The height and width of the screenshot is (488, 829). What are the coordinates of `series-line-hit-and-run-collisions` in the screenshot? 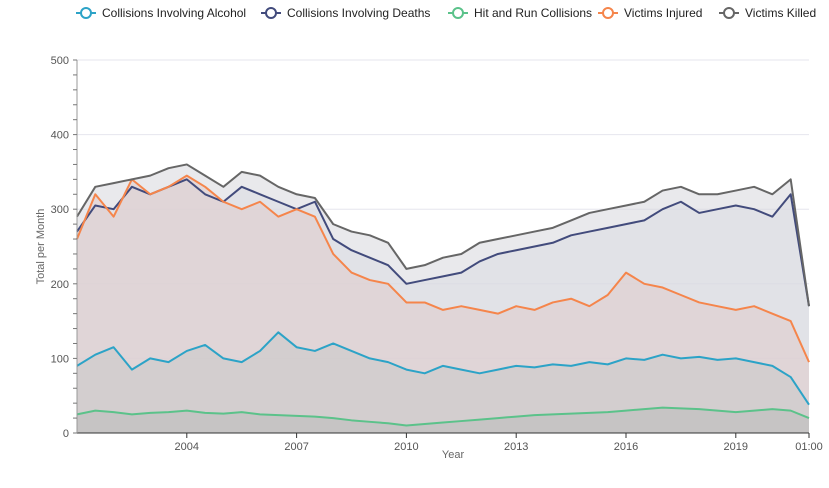 It's located at (443, 416).